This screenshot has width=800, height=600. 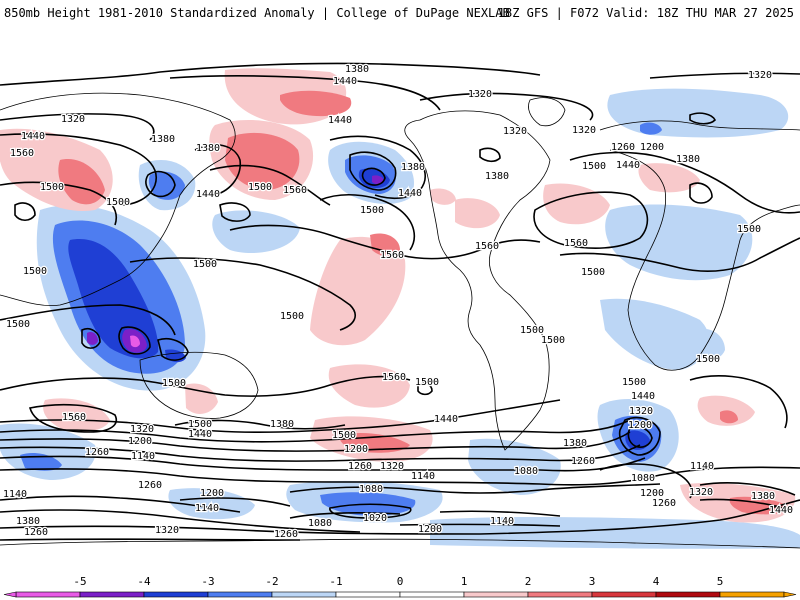 I want to click on contour-java-low, so click(x=91, y=338).